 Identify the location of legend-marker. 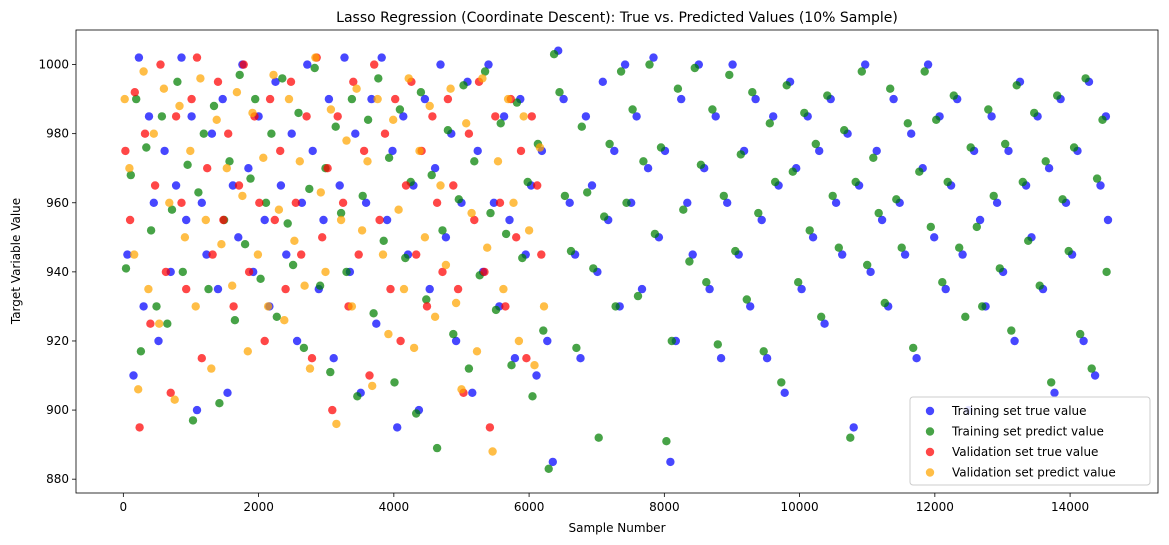
(930, 452).